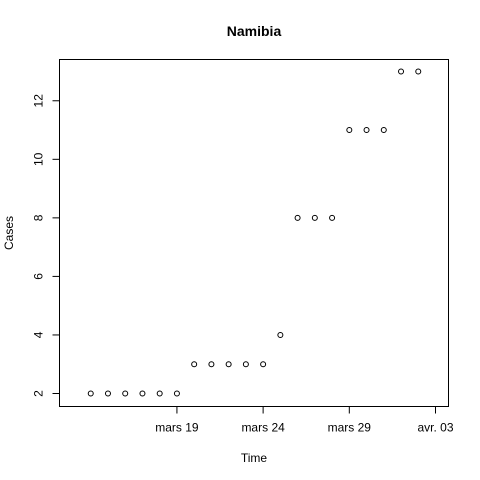  Describe the element at coordinates (39, 159) in the screenshot. I see `y-tick-label: 10` at that location.